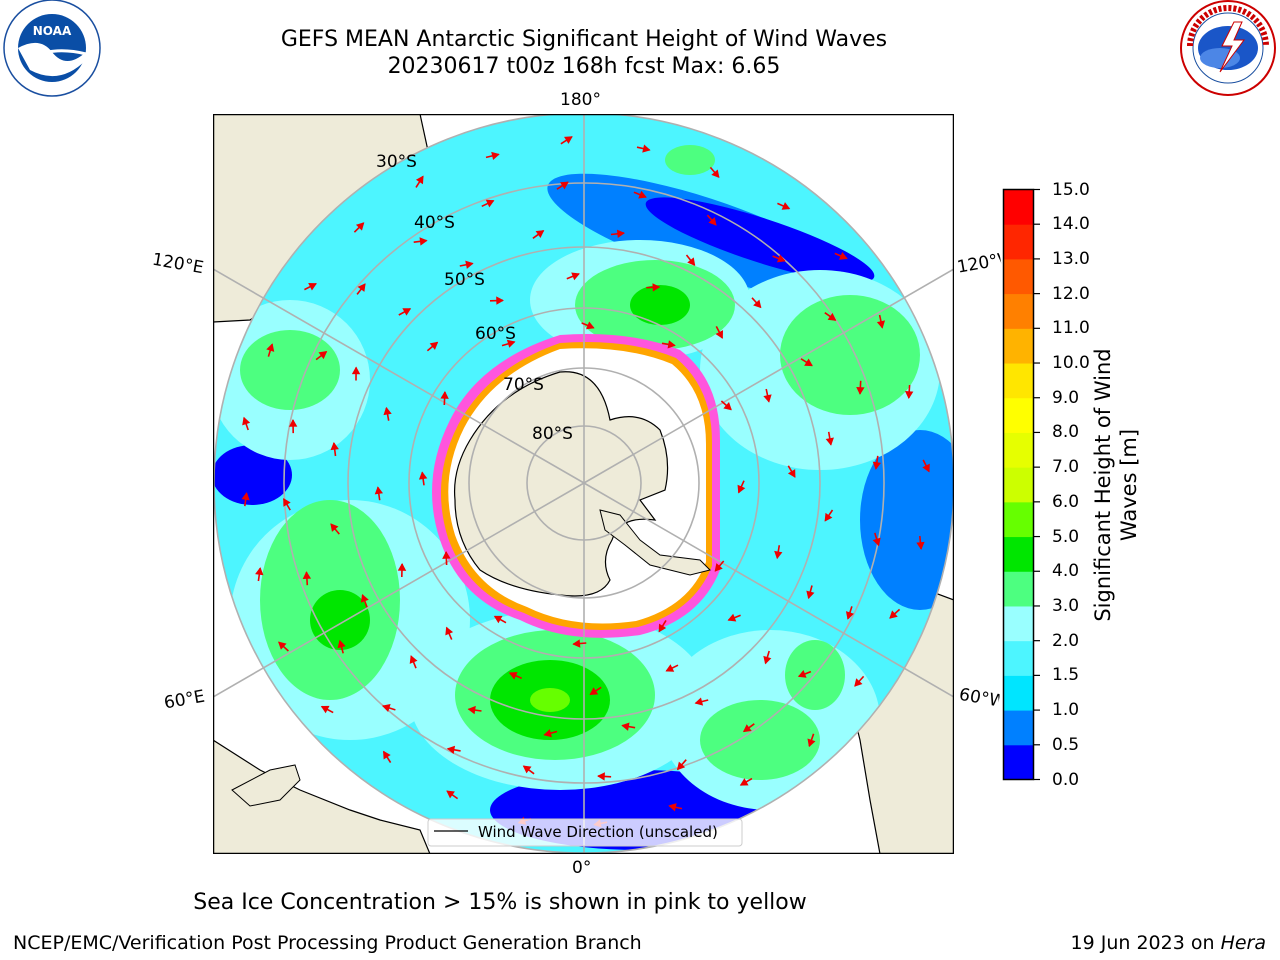 This screenshot has height=960, width=1280. What do you see at coordinates (1066, 432) in the screenshot?
I see `colorbar-tick-label: 8.0` at bounding box center [1066, 432].